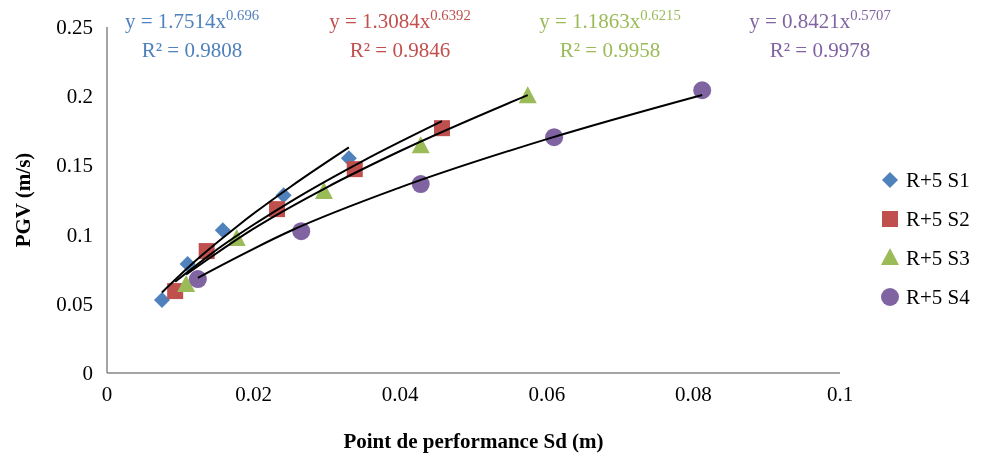  Describe the element at coordinates (693, 394) in the screenshot. I see `x-tick-label: 0.08` at that location.